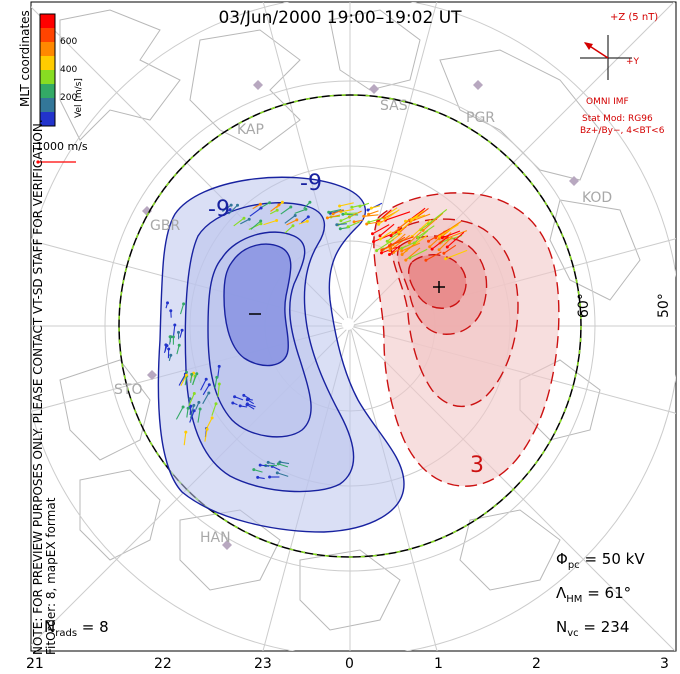 The width and height of the screenshot is (680, 674). Describe the element at coordinates (536, 664) in the screenshot. I see `mlt-label: 2` at that location.